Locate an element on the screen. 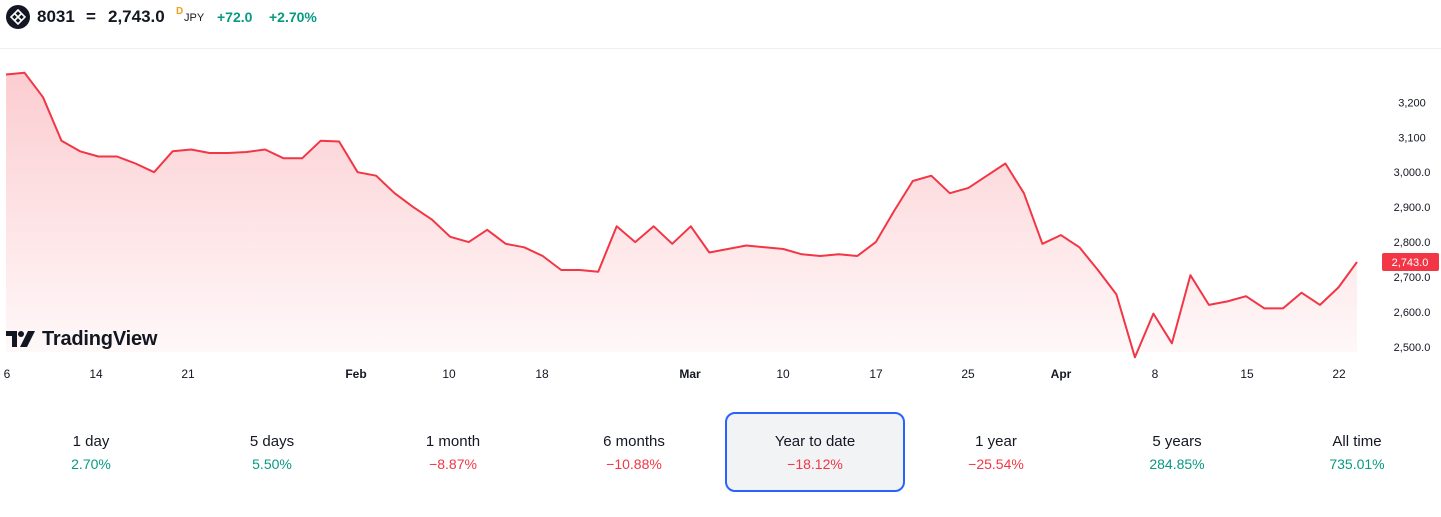  last-price-badge-label: 2,743.0 is located at coordinates (1410, 263).